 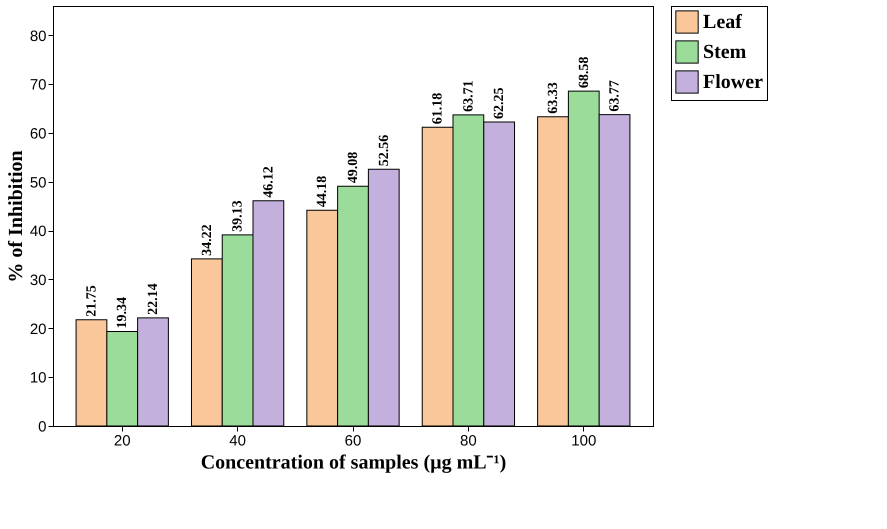 I want to click on data-label: 39.13, so click(x=238, y=216).